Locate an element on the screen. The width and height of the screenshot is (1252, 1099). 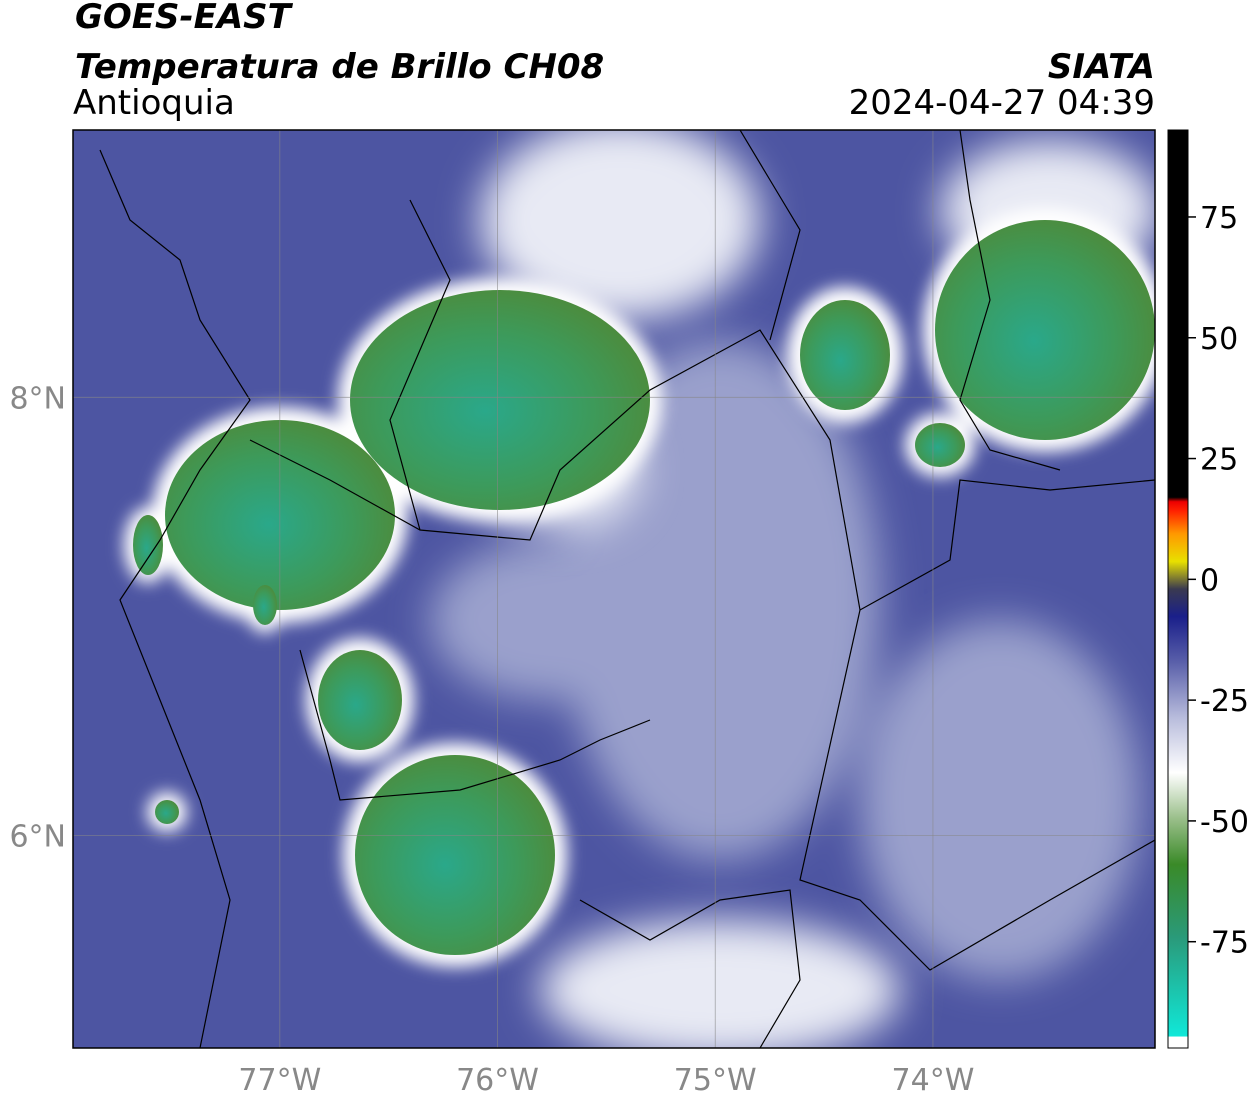
y-tick-label: 8°N is located at coordinates (37, 398).